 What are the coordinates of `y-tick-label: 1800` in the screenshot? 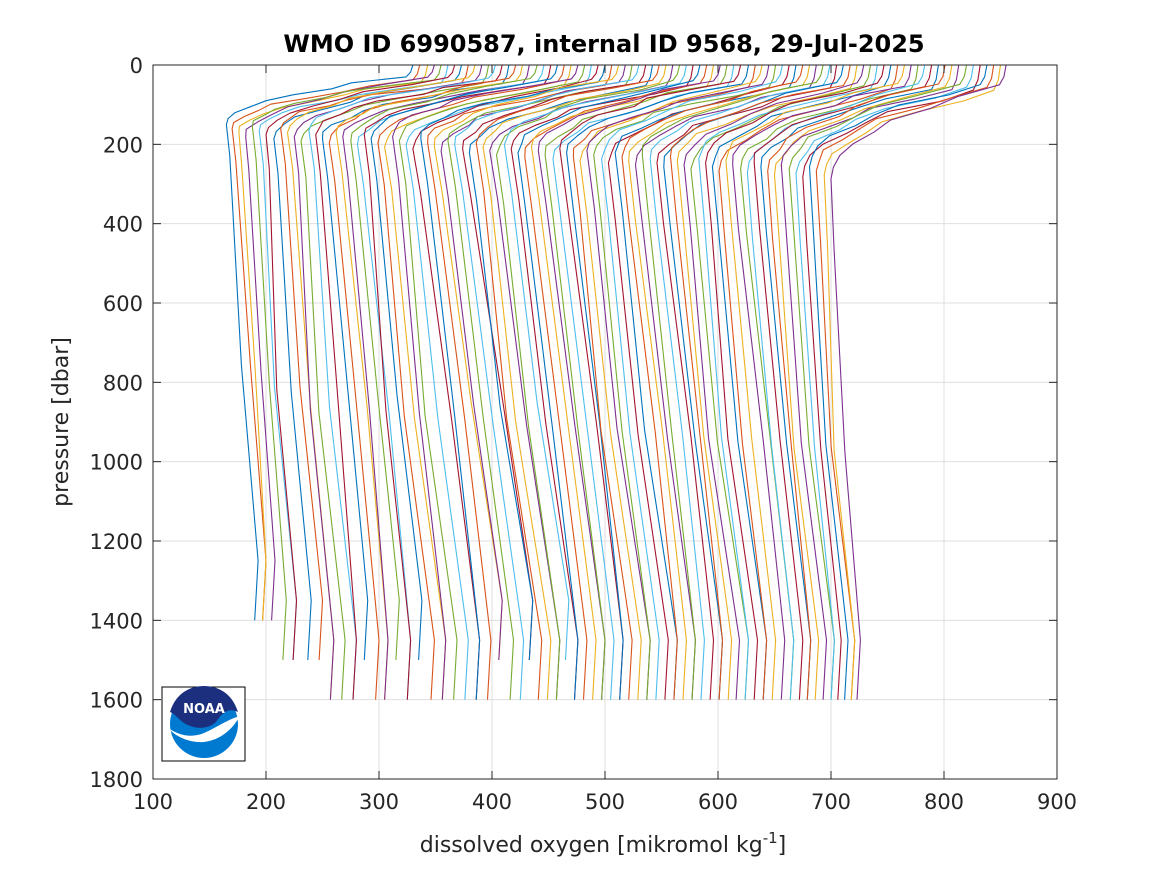 It's located at (116, 780).